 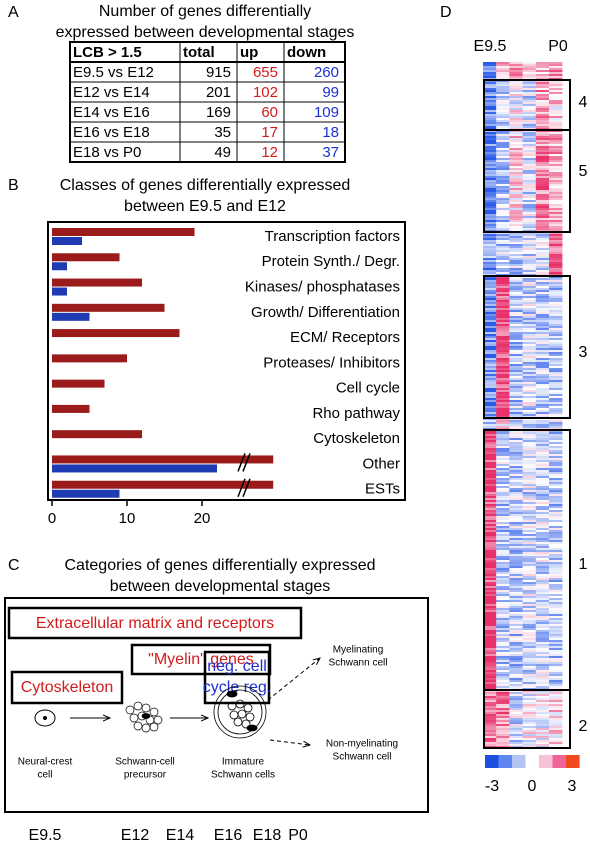 What do you see at coordinates (325, 312) in the screenshot?
I see `category-label: Growth/ Differentiation` at bounding box center [325, 312].